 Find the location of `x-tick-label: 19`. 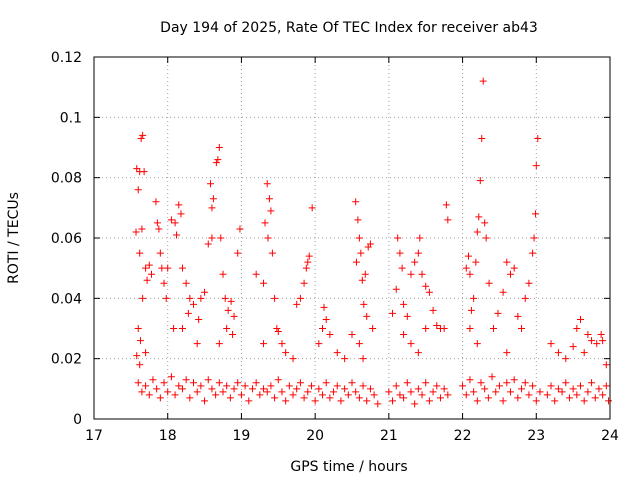

x-tick-label: 19 is located at coordinates (242, 436).